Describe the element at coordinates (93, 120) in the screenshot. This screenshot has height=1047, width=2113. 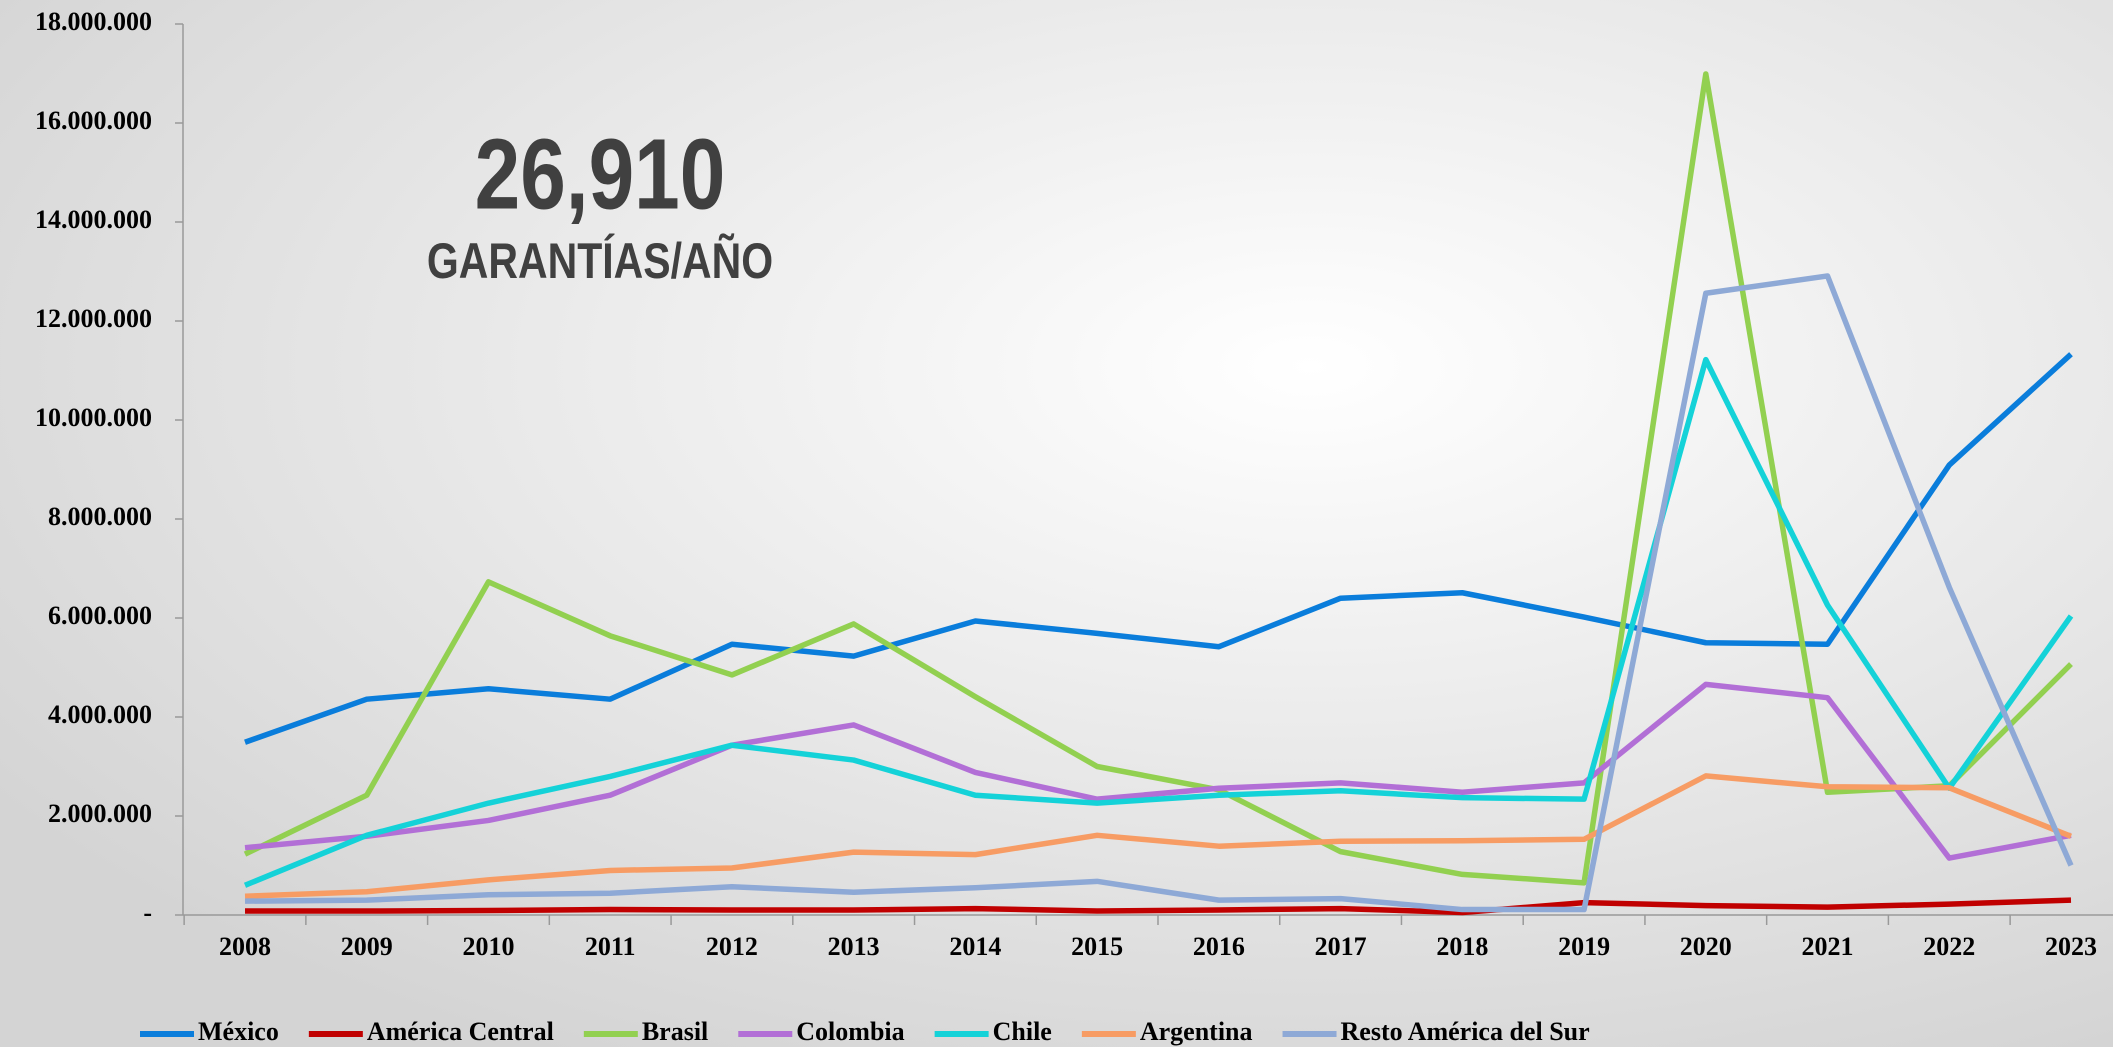
I see `y-tick-label: 16.000.000` at that location.